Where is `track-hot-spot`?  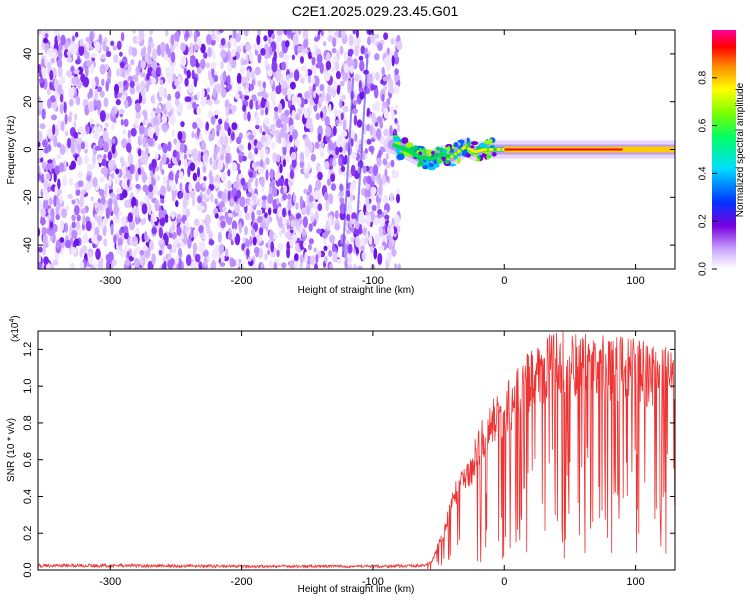 track-hot-spot is located at coordinates (479, 151).